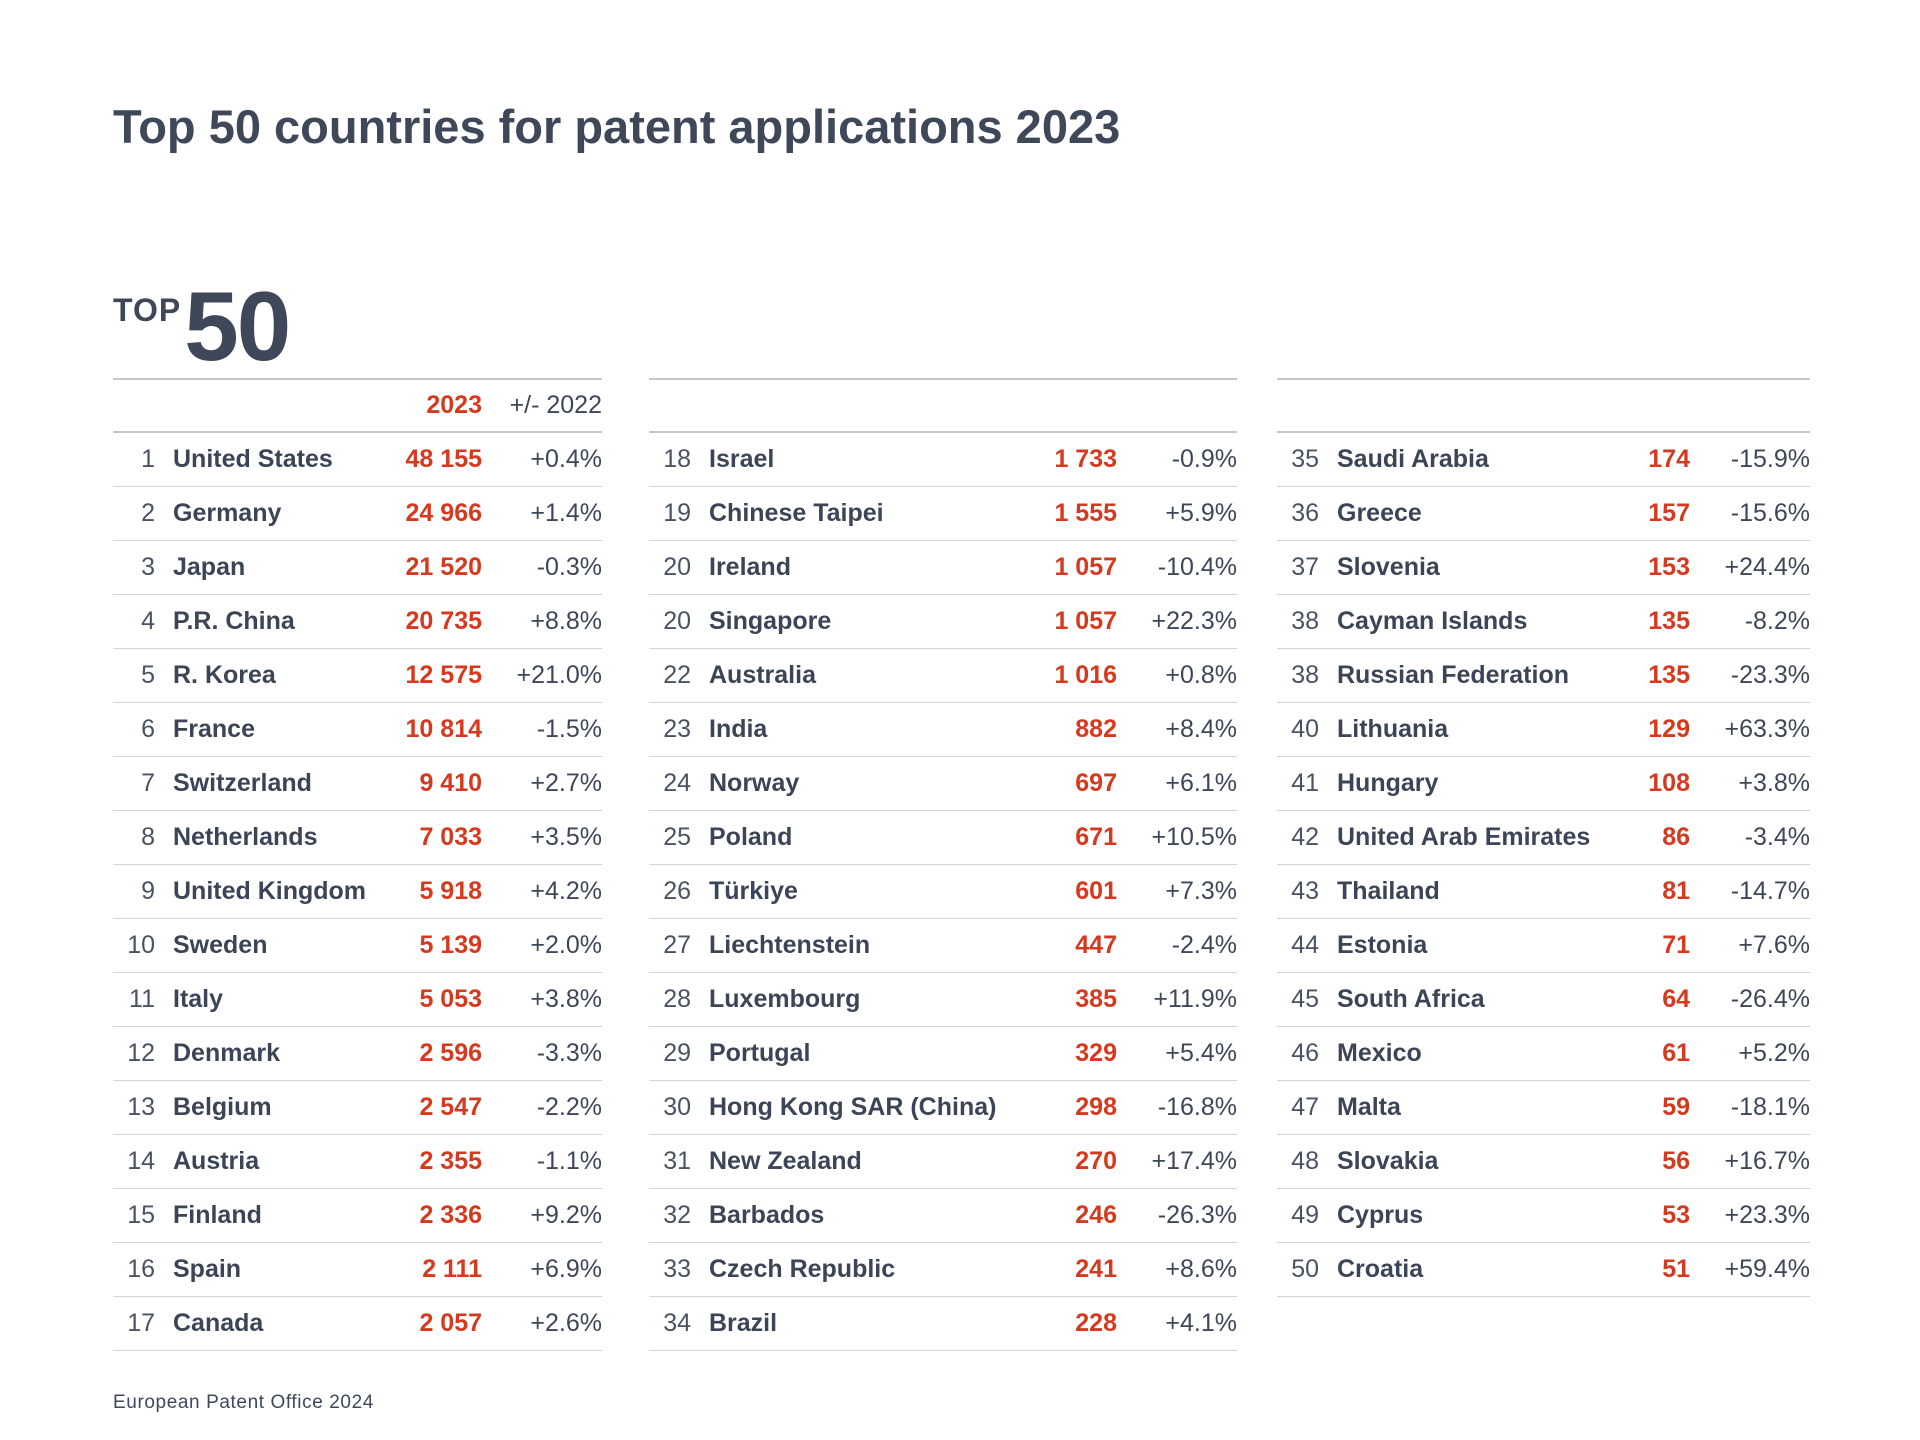  What do you see at coordinates (559, 674) in the screenshot?
I see `change-vs-2022-cell: +21.0%` at bounding box center [559, 674].